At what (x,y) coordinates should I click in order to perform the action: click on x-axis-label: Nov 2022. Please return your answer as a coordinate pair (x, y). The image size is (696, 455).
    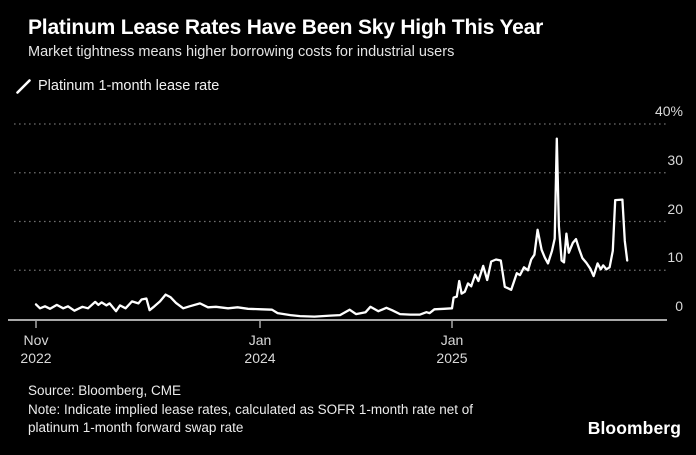
    Looking at the image, I should click on (36, 349).